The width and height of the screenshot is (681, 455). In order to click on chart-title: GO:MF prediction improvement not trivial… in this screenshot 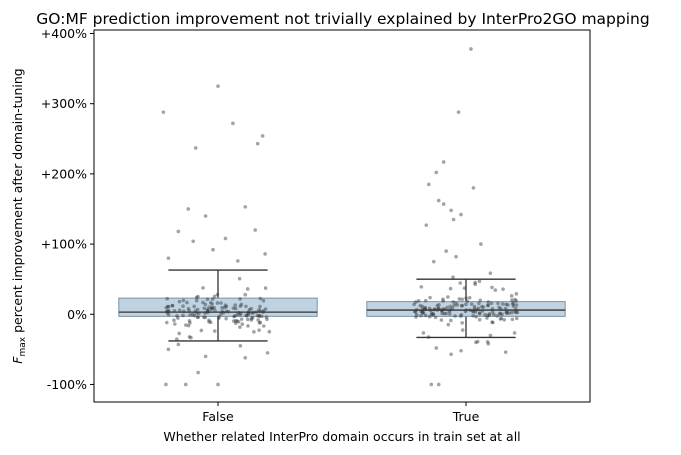, I will do `click(342, 19)`.